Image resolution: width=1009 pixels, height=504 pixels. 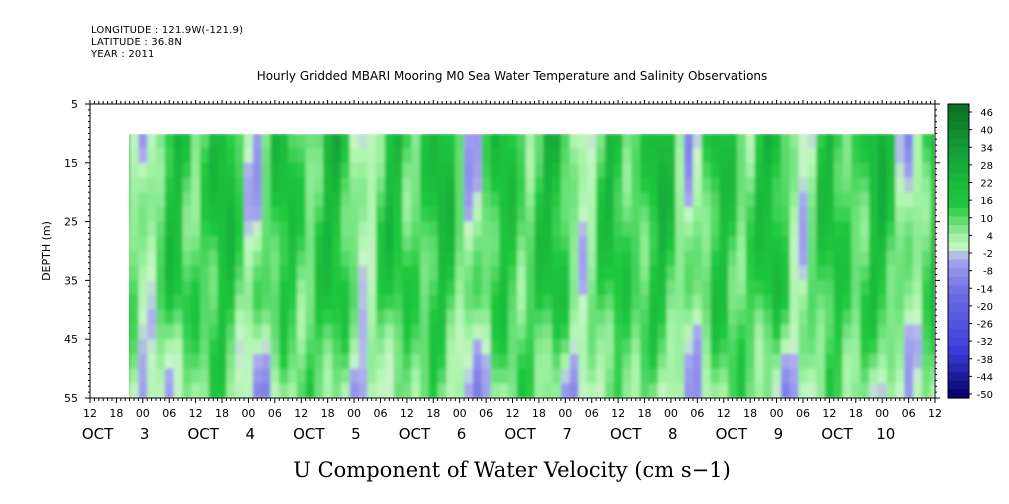 I want to click on x-hour-tick-label: 18, so click(x=328, y=413).